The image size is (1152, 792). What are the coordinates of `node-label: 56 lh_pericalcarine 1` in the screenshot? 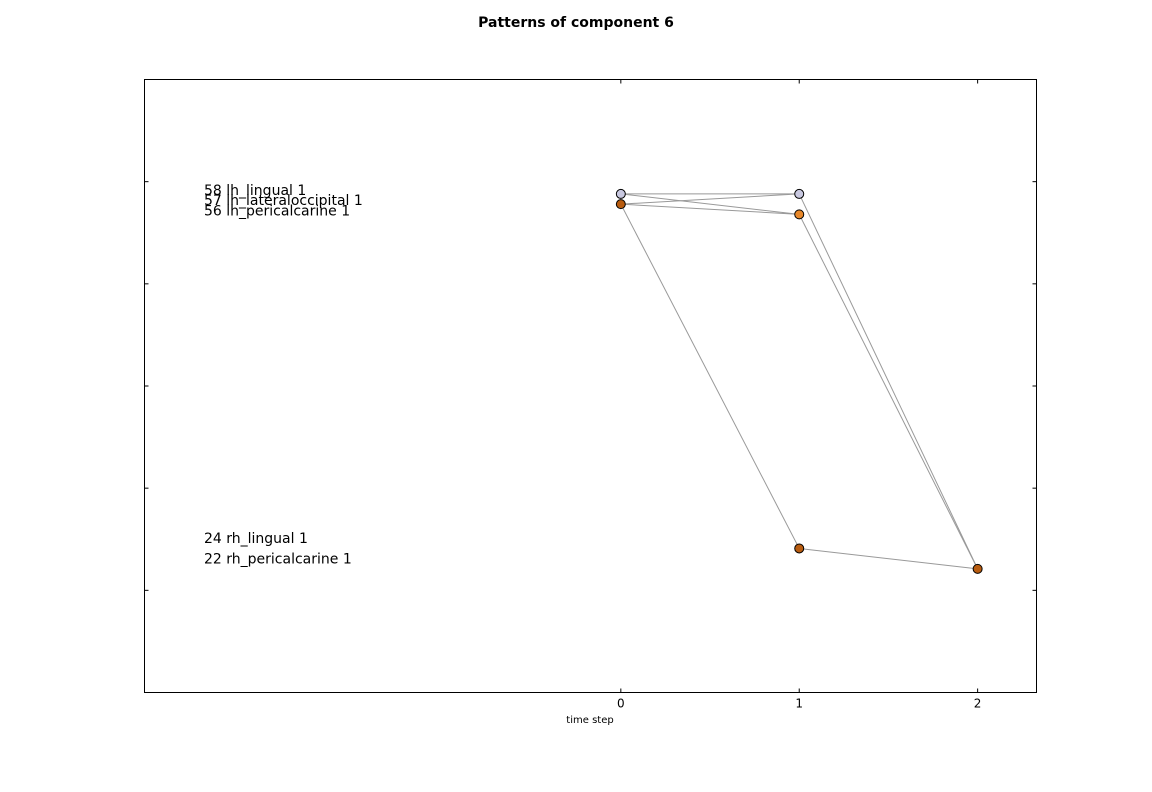 It's located at (277, 211).